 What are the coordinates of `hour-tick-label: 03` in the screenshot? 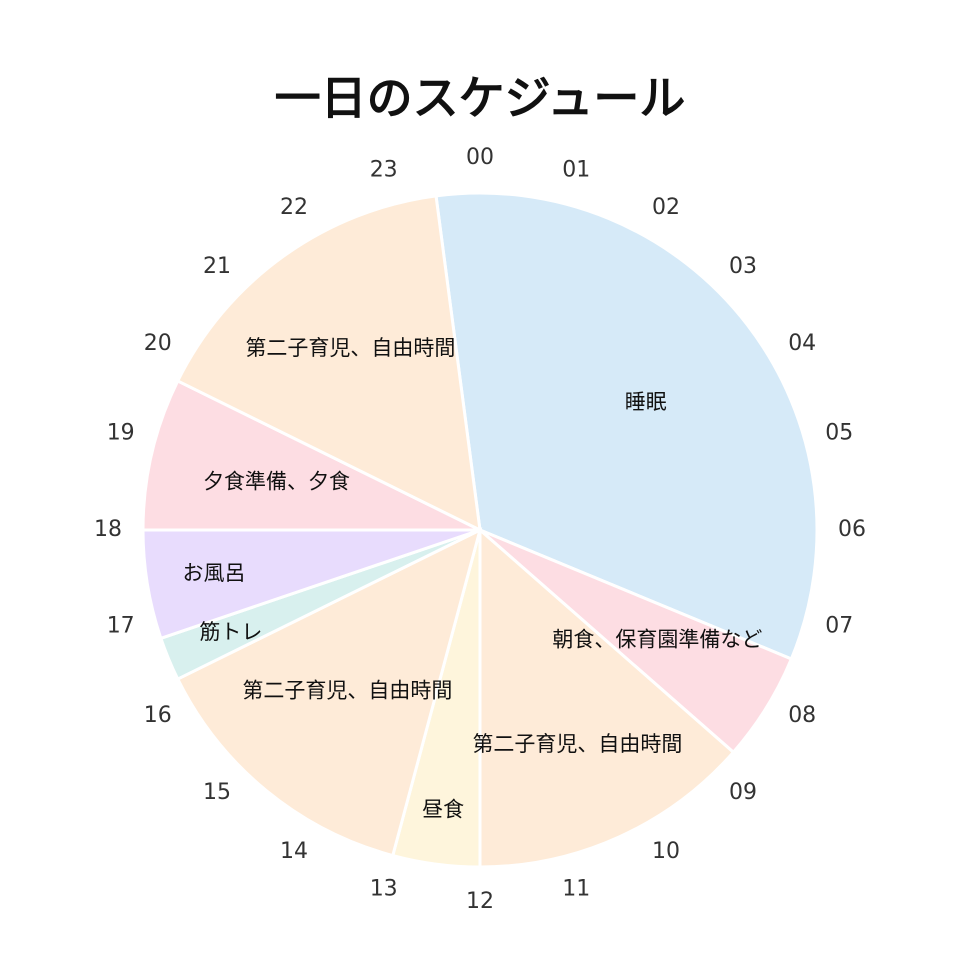 It's located at (743, 266).